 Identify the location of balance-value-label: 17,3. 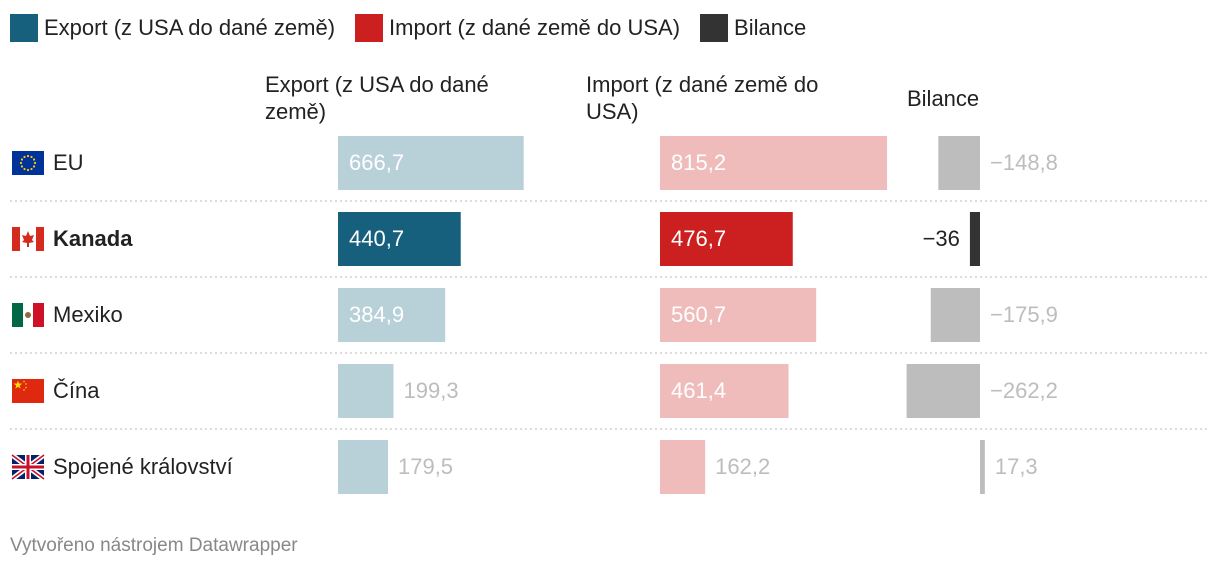
(1016, 466).